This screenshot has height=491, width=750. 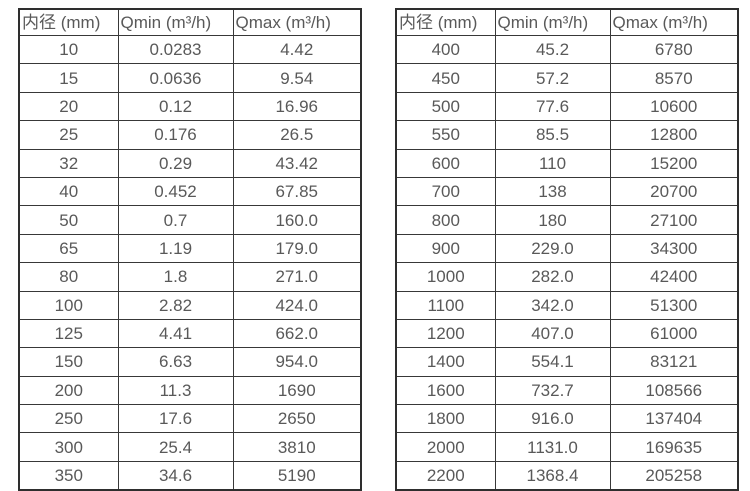 I want to click on header-row: 内径 (mm) Qmin (m³/h) Qmax (m³/h), so click(x=567, y=22).